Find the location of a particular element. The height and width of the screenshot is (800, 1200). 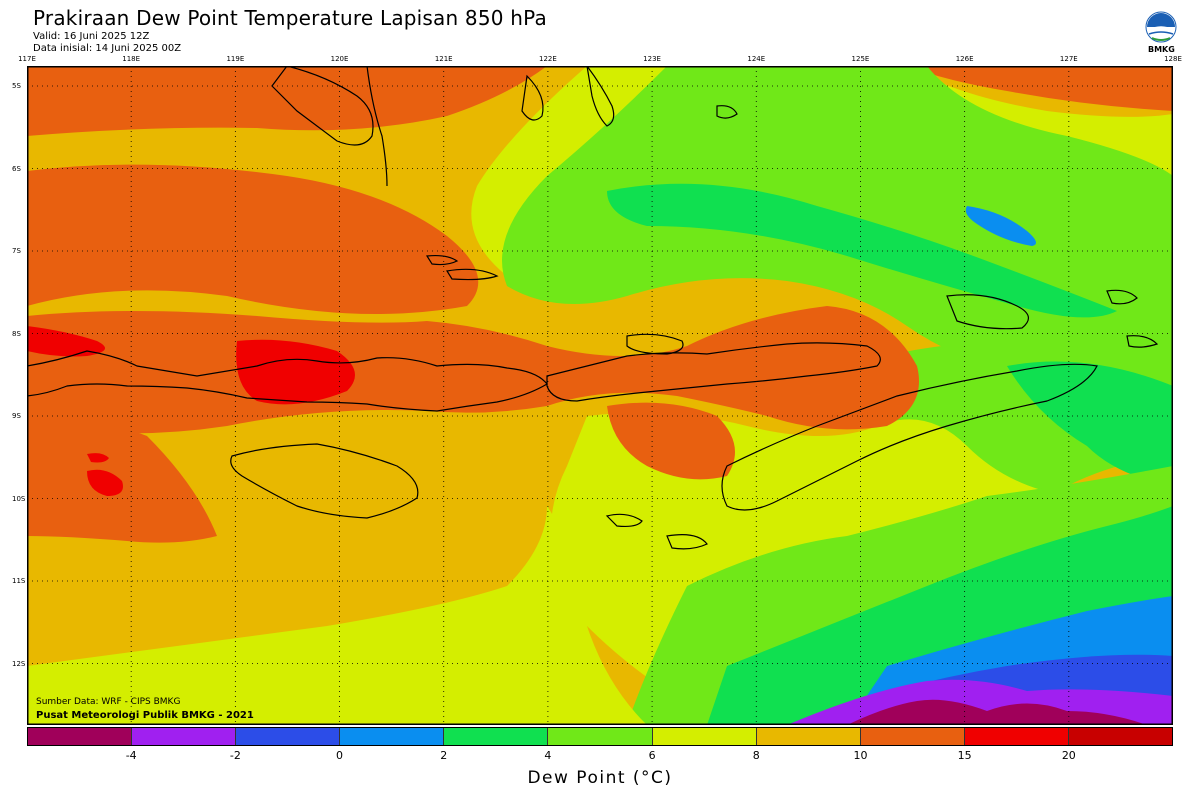

coast-sulawesi-south is located at coordinates (322, 106).